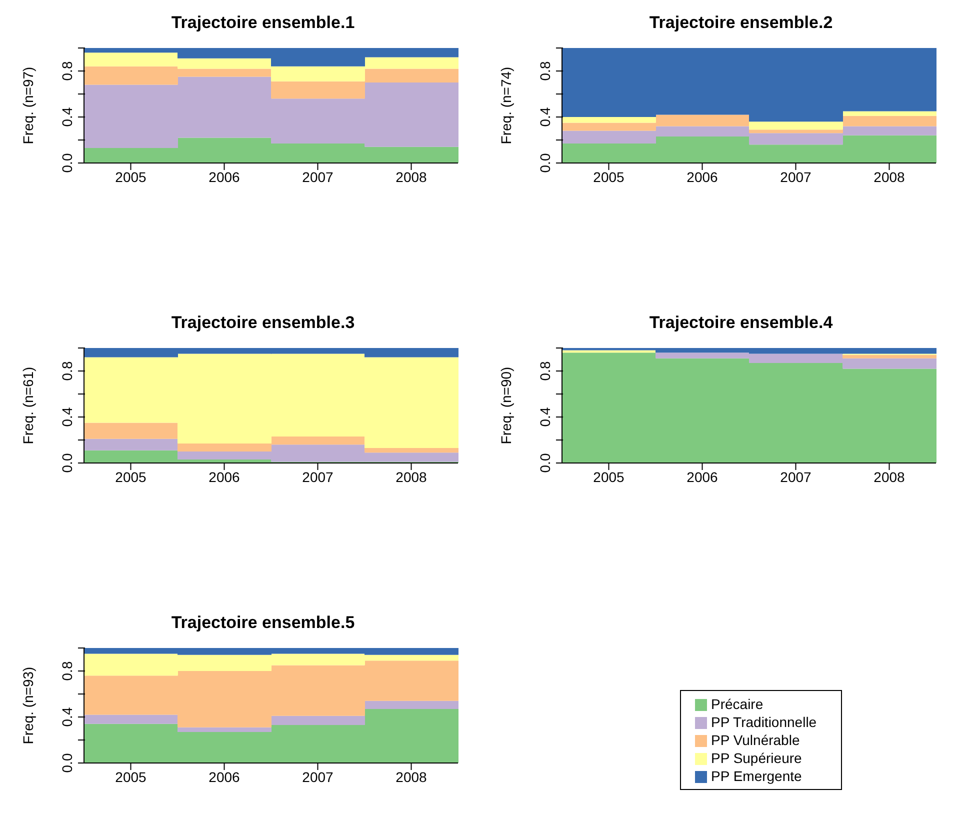 The width and height of the screenshot is (955, 814). Describe the element at coordinates (28, 405) in the screenshot. I see `y-axis-title: Freq. (n=61)` at that location.